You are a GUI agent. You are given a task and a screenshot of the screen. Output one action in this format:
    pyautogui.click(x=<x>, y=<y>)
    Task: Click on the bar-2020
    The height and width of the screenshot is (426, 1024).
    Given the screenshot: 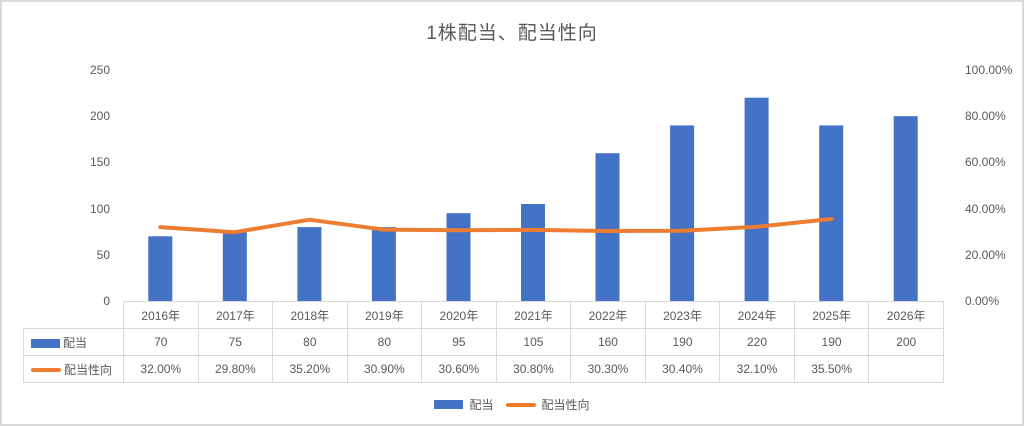 What is the action you would take?
    pyautogui.click(x=458, y=257)
    